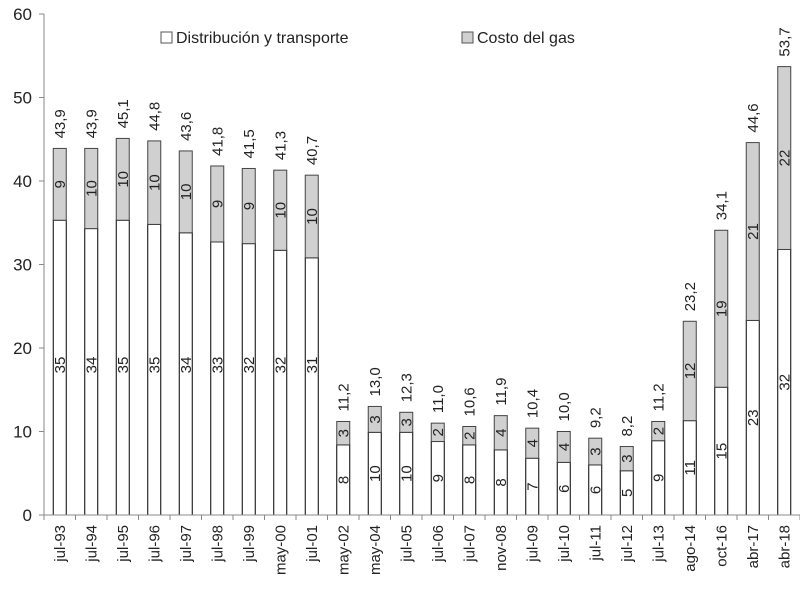  I want to click on y-tick-label: 40, so click(22, 181).